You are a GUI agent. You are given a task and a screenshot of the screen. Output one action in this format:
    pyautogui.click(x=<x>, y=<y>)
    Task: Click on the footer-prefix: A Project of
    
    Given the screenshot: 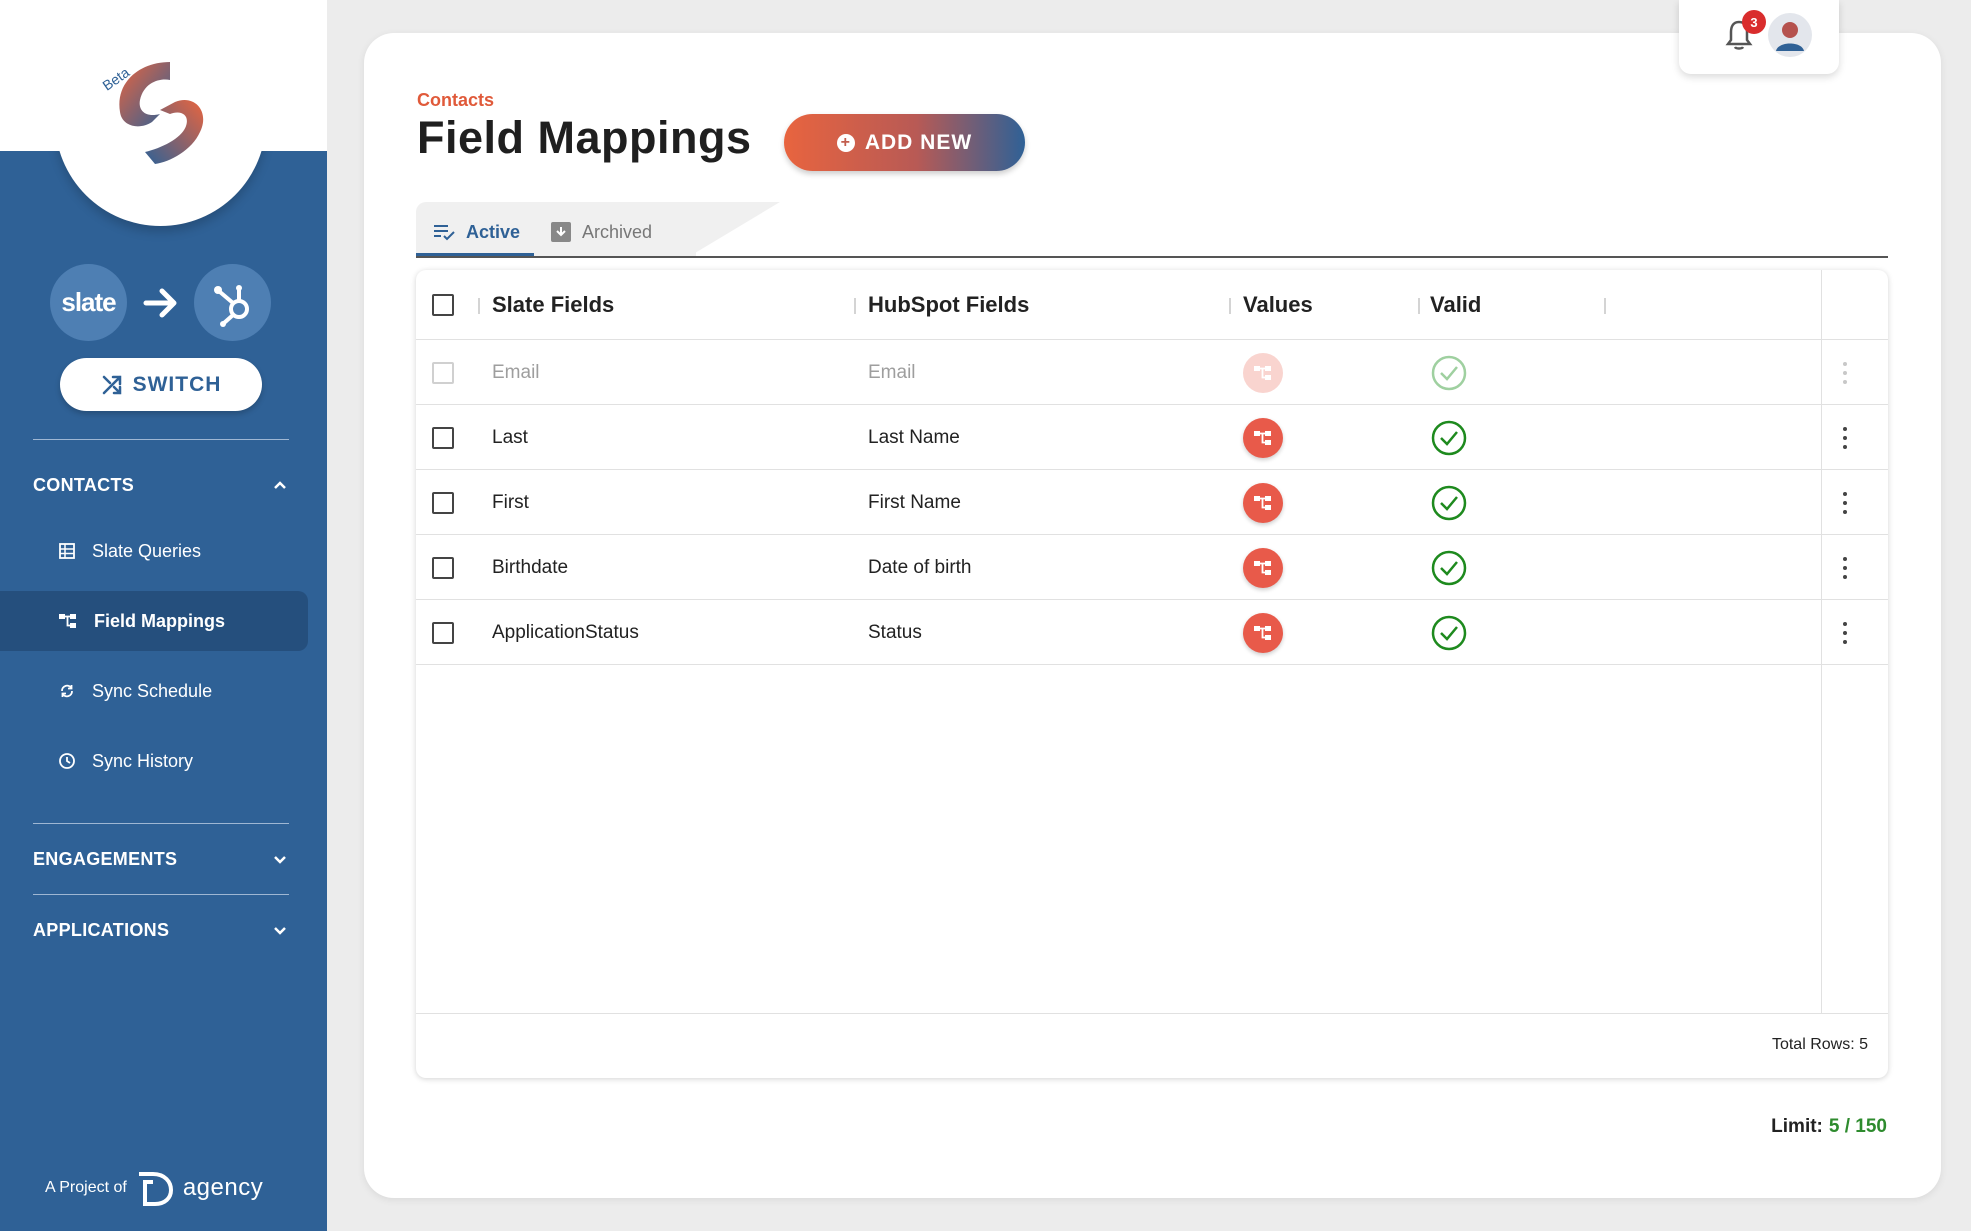 What is the action you would take?
    pyautogui.click(x=86, y=1187)
    